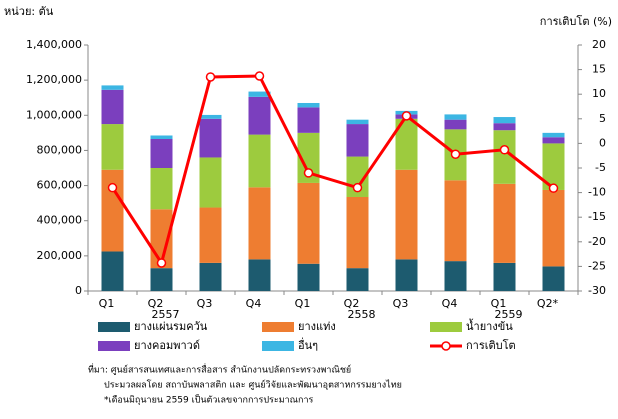 The height and width of the screenshot is (419, 618). What do you see at coordinates (599, 69) in the screenshot?
I see `y2-tick-label: 15` at bounding box center [599, 69].